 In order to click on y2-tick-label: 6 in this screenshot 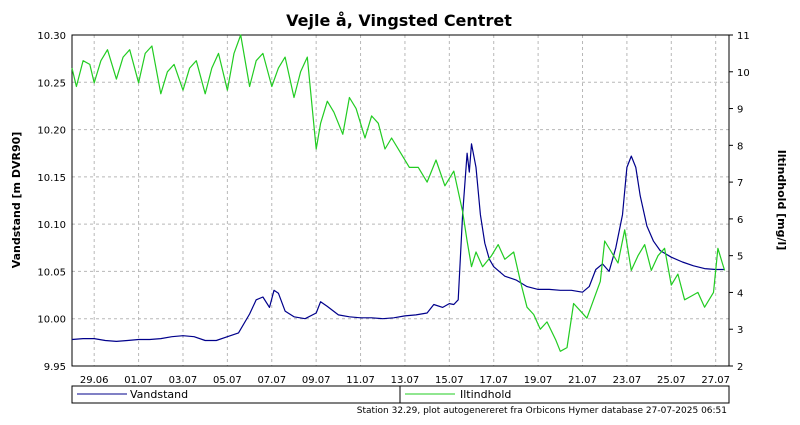, I will do `click(740, 220)`.